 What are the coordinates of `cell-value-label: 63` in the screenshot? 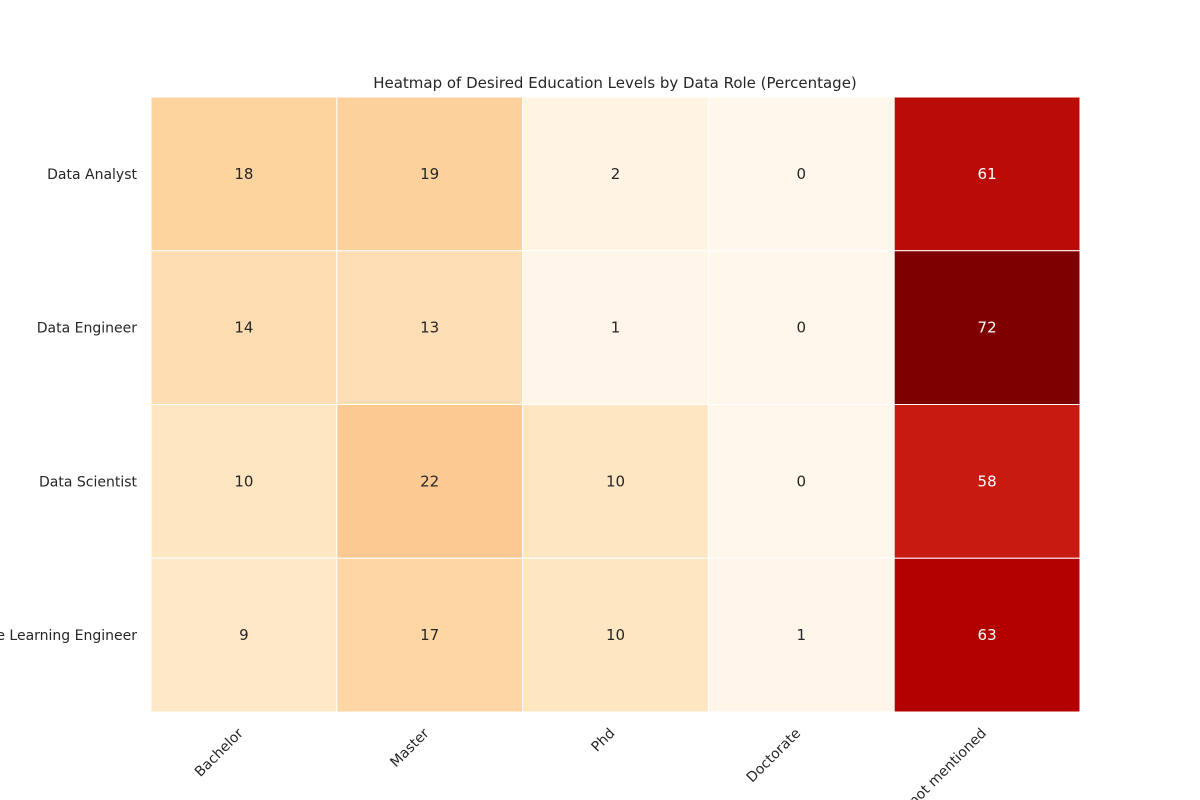 It's located at (987, 635).